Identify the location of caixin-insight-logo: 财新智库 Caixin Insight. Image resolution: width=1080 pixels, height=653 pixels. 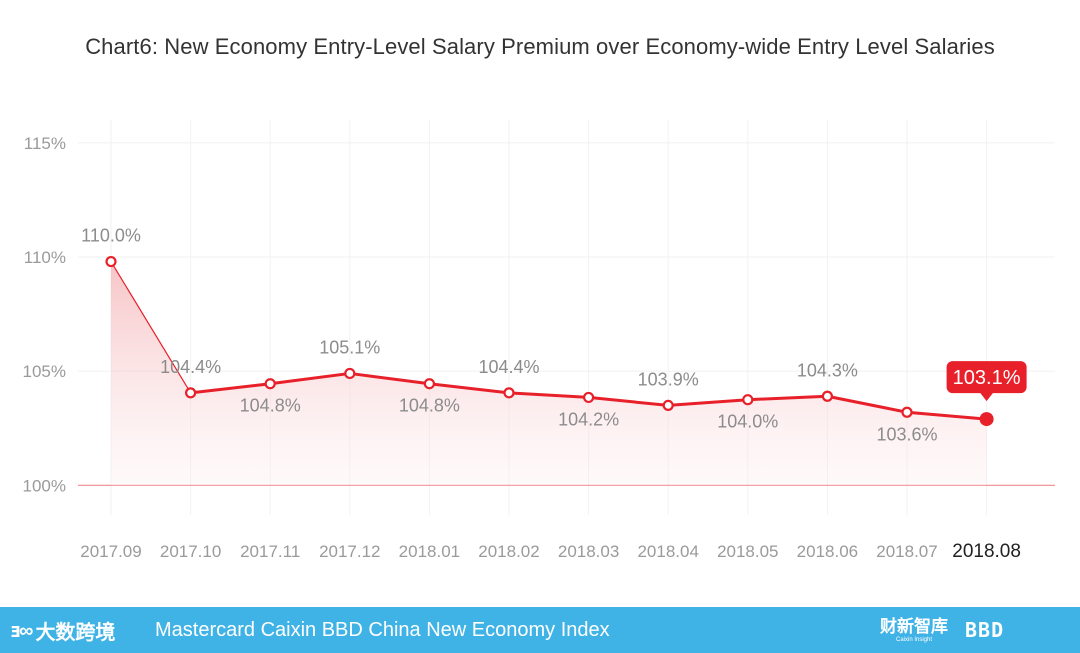
(914, 631).